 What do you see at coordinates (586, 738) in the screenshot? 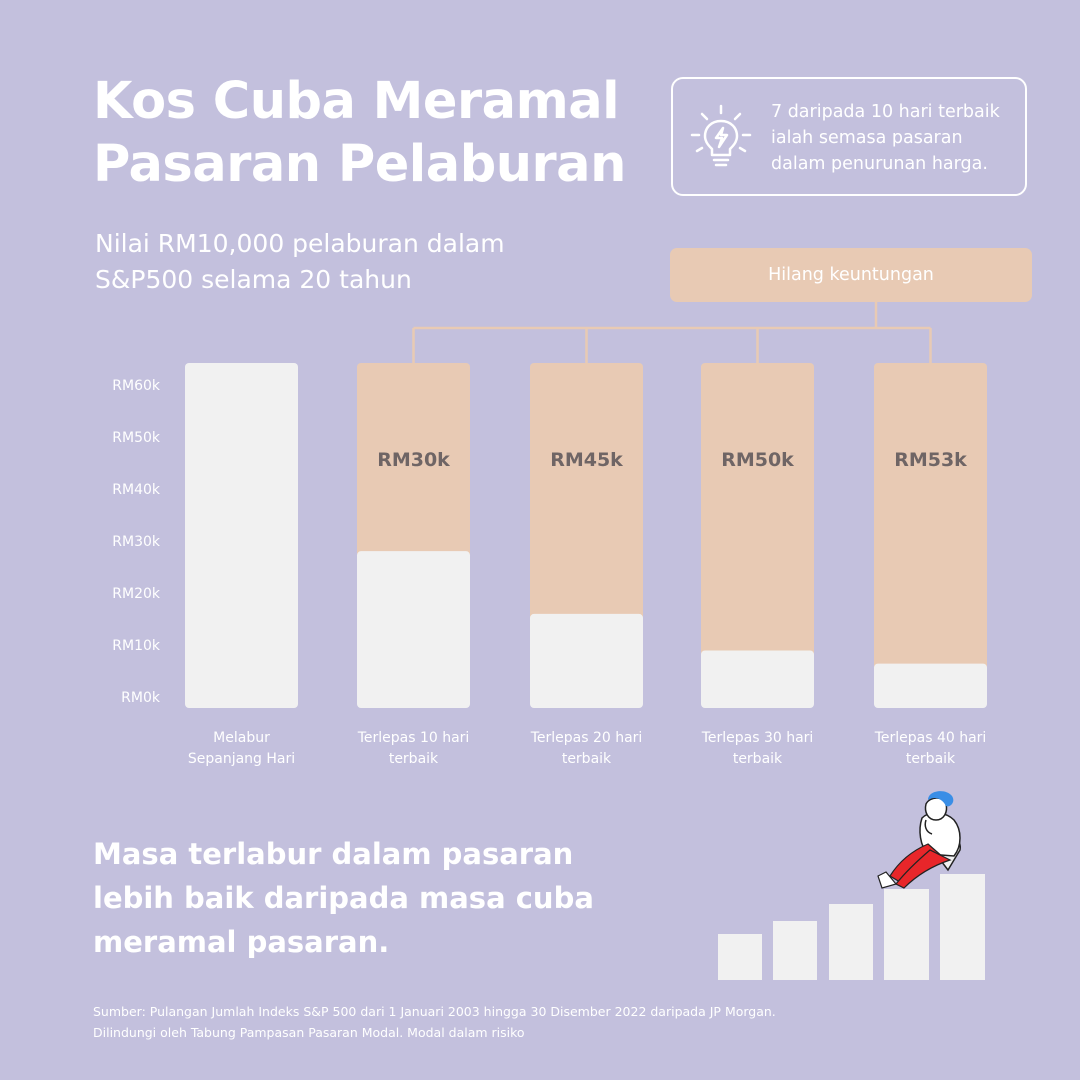
I see `x-tick-label: Terlepas 20 hari` at bounding box center [586, 738].